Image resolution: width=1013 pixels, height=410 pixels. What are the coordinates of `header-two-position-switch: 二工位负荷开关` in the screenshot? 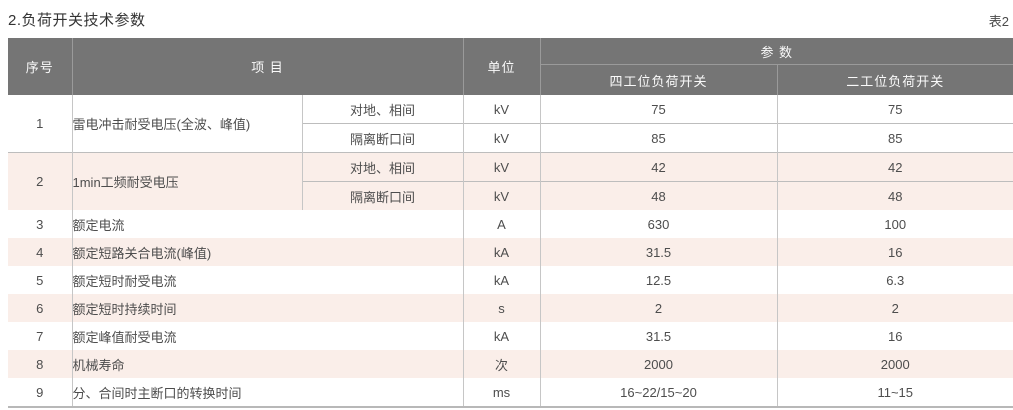 It's located at (894, 79).